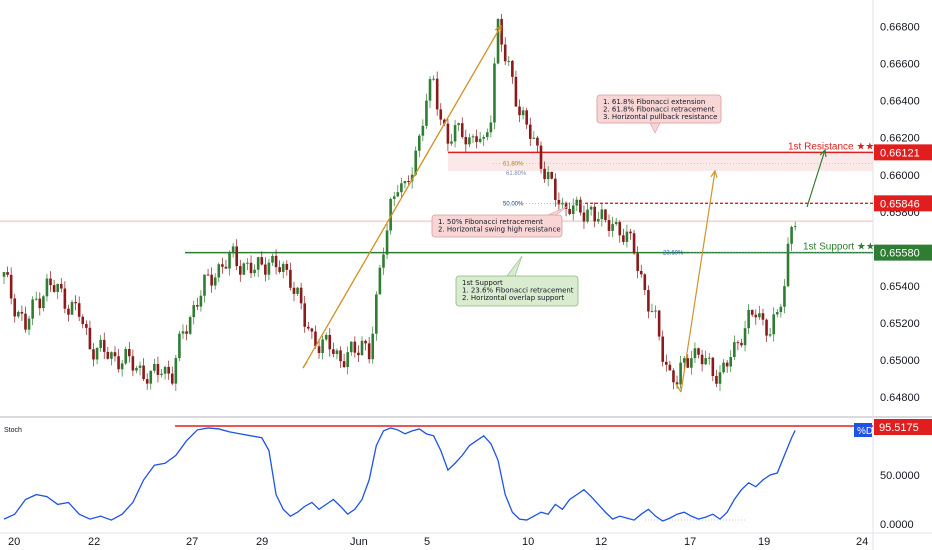 This screenshot has width=932, height=550. I want to click on level-name: 1st Support ★★, so click(839, 247).